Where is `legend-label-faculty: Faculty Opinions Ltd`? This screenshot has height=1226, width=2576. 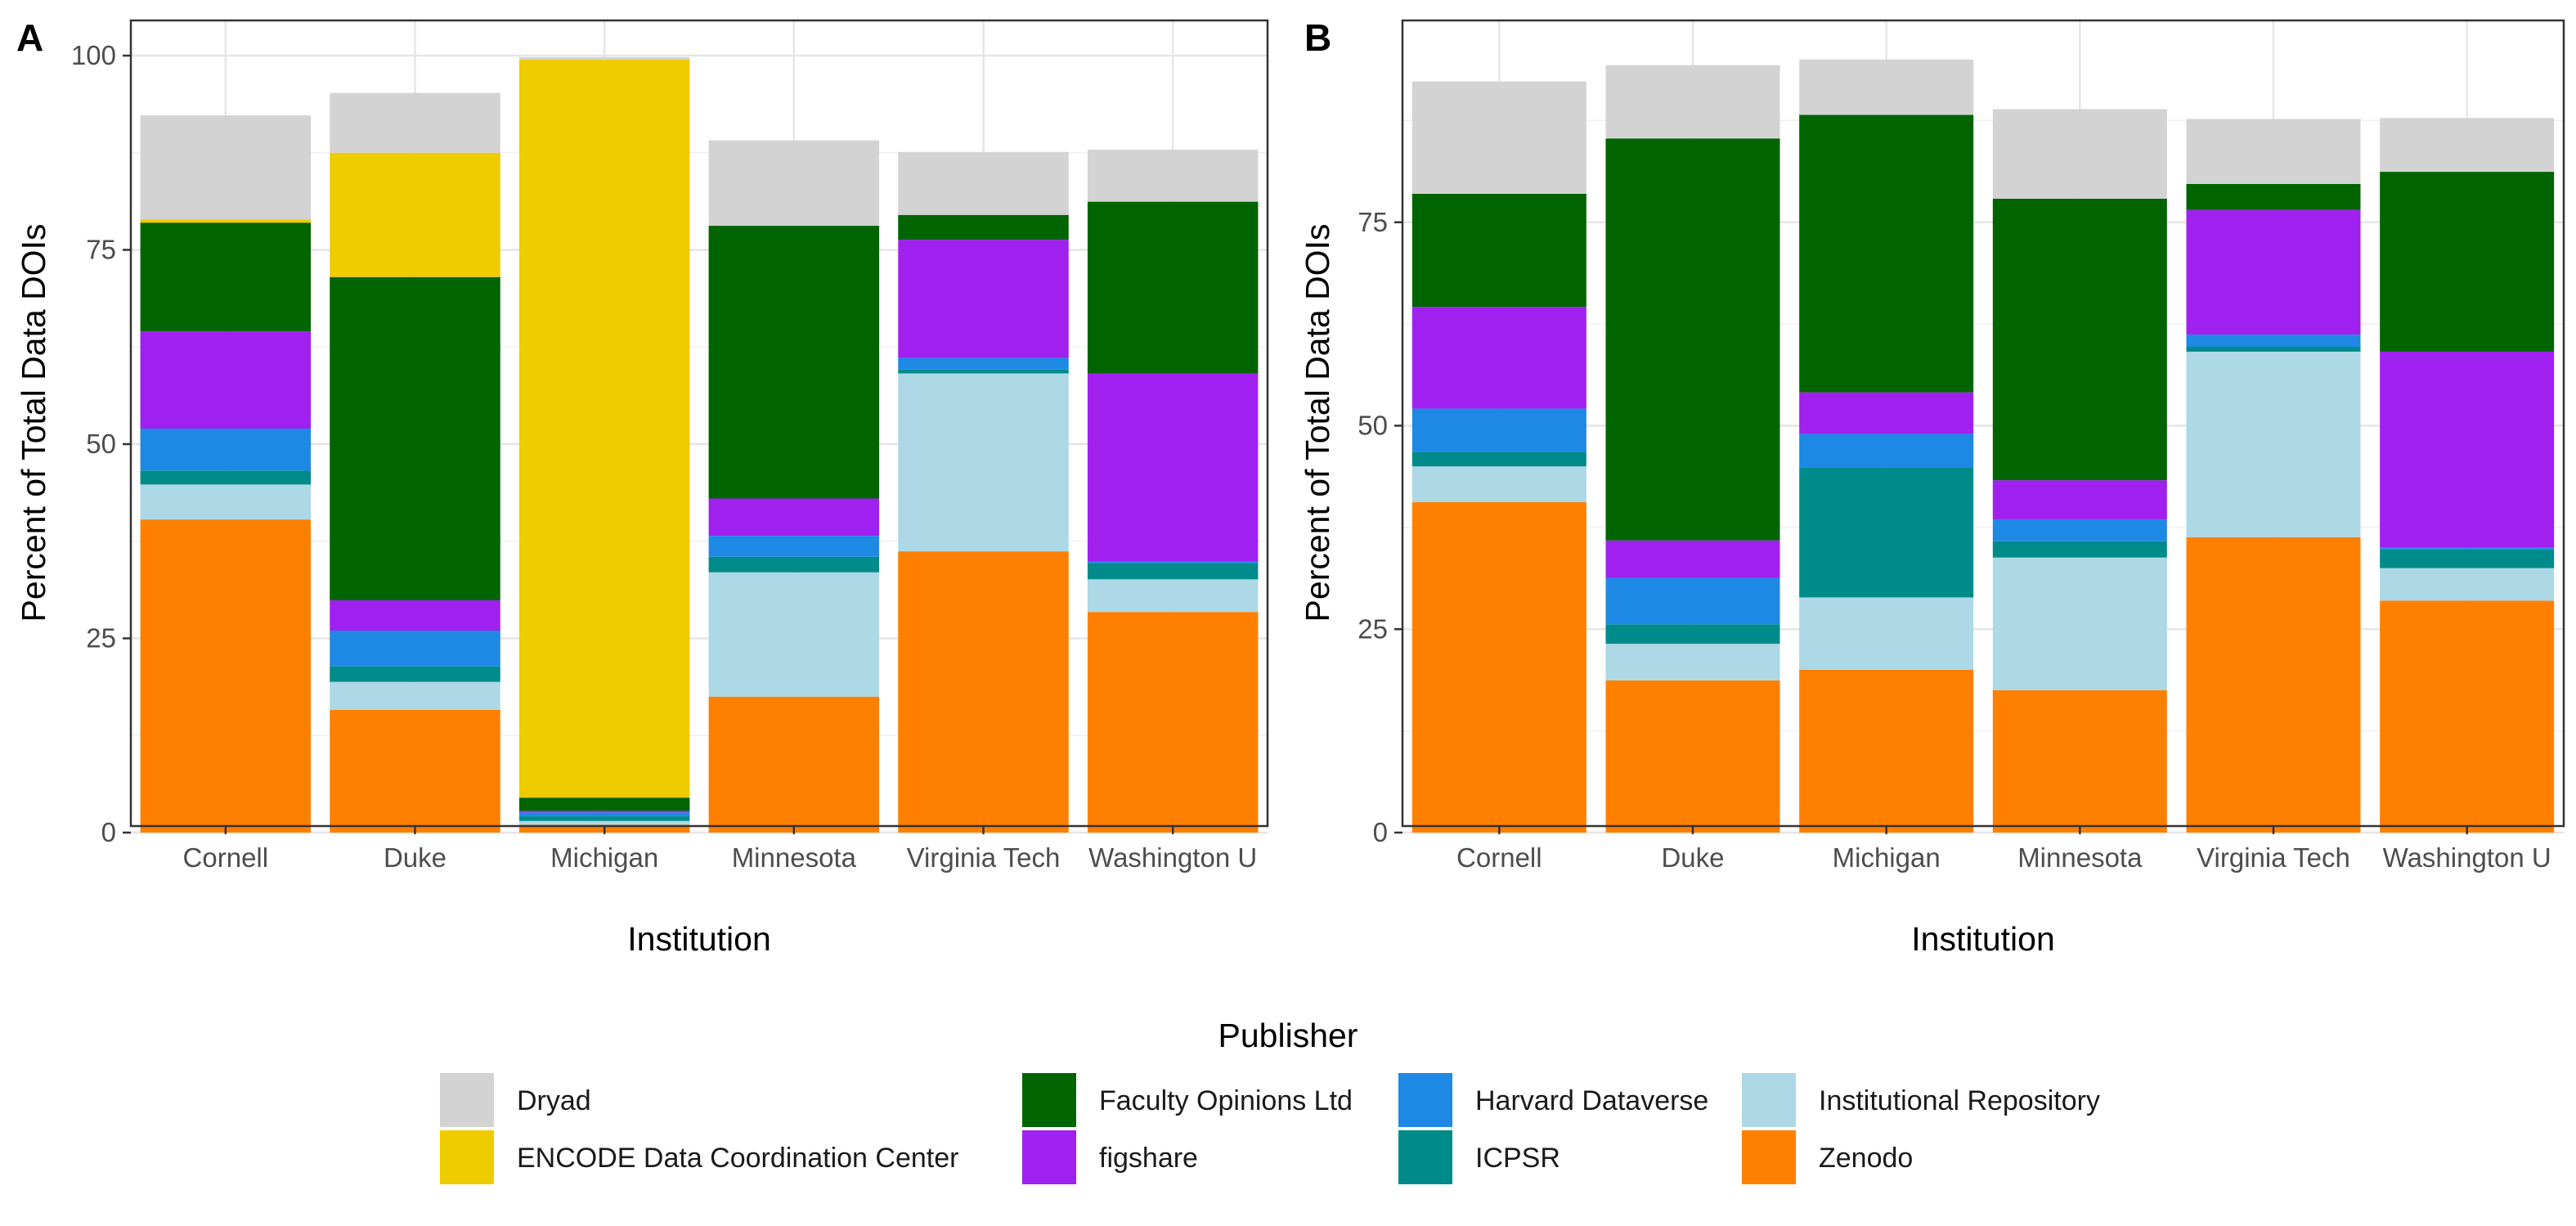
legend-label-faculty: Faculty Opinions Ltd is located at coordinates (1226, 1100).